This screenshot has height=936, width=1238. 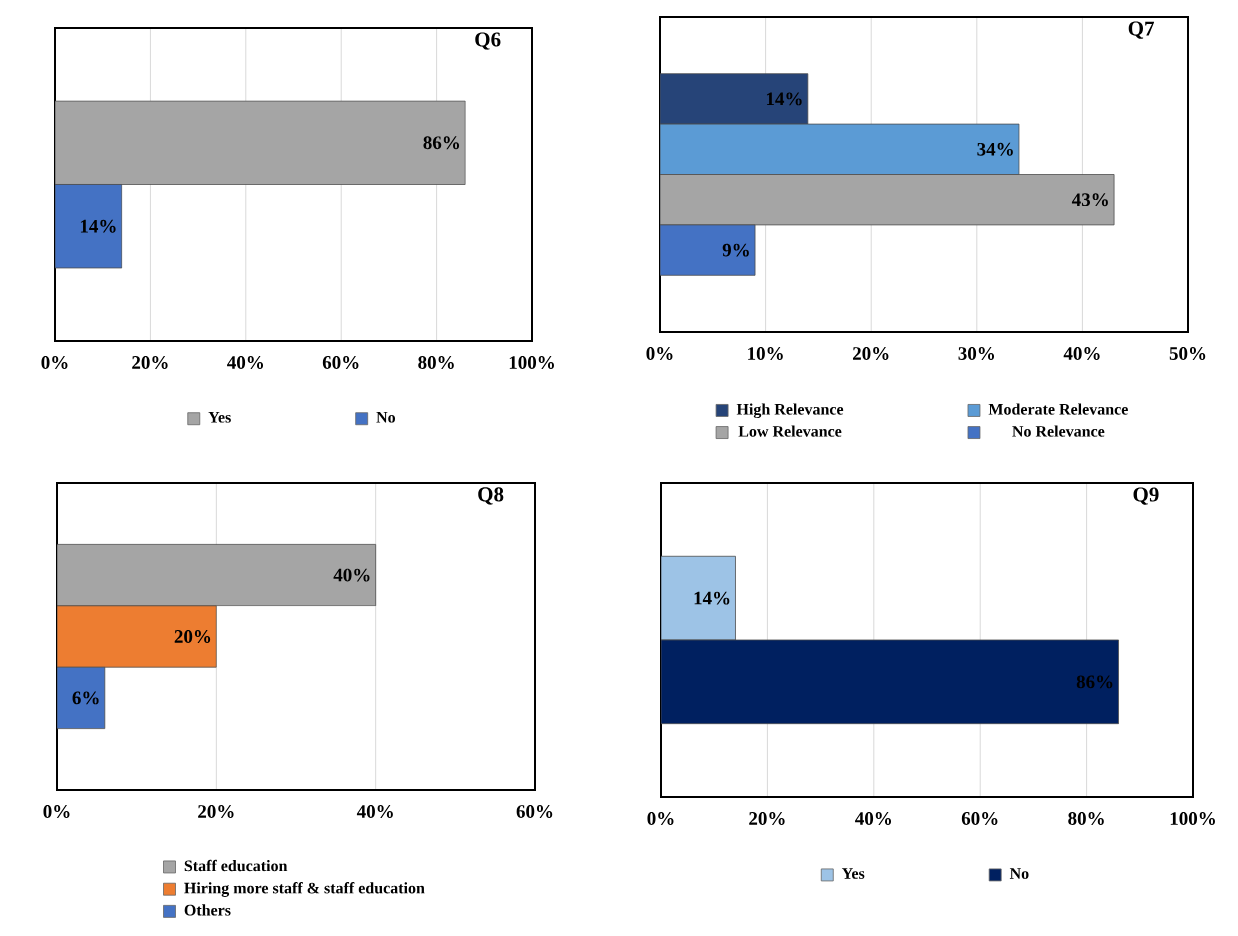 What do you see at coordinates (207, 910) in the screenshot?
I see `legend-label: Others` at bounding box center [207, 910].